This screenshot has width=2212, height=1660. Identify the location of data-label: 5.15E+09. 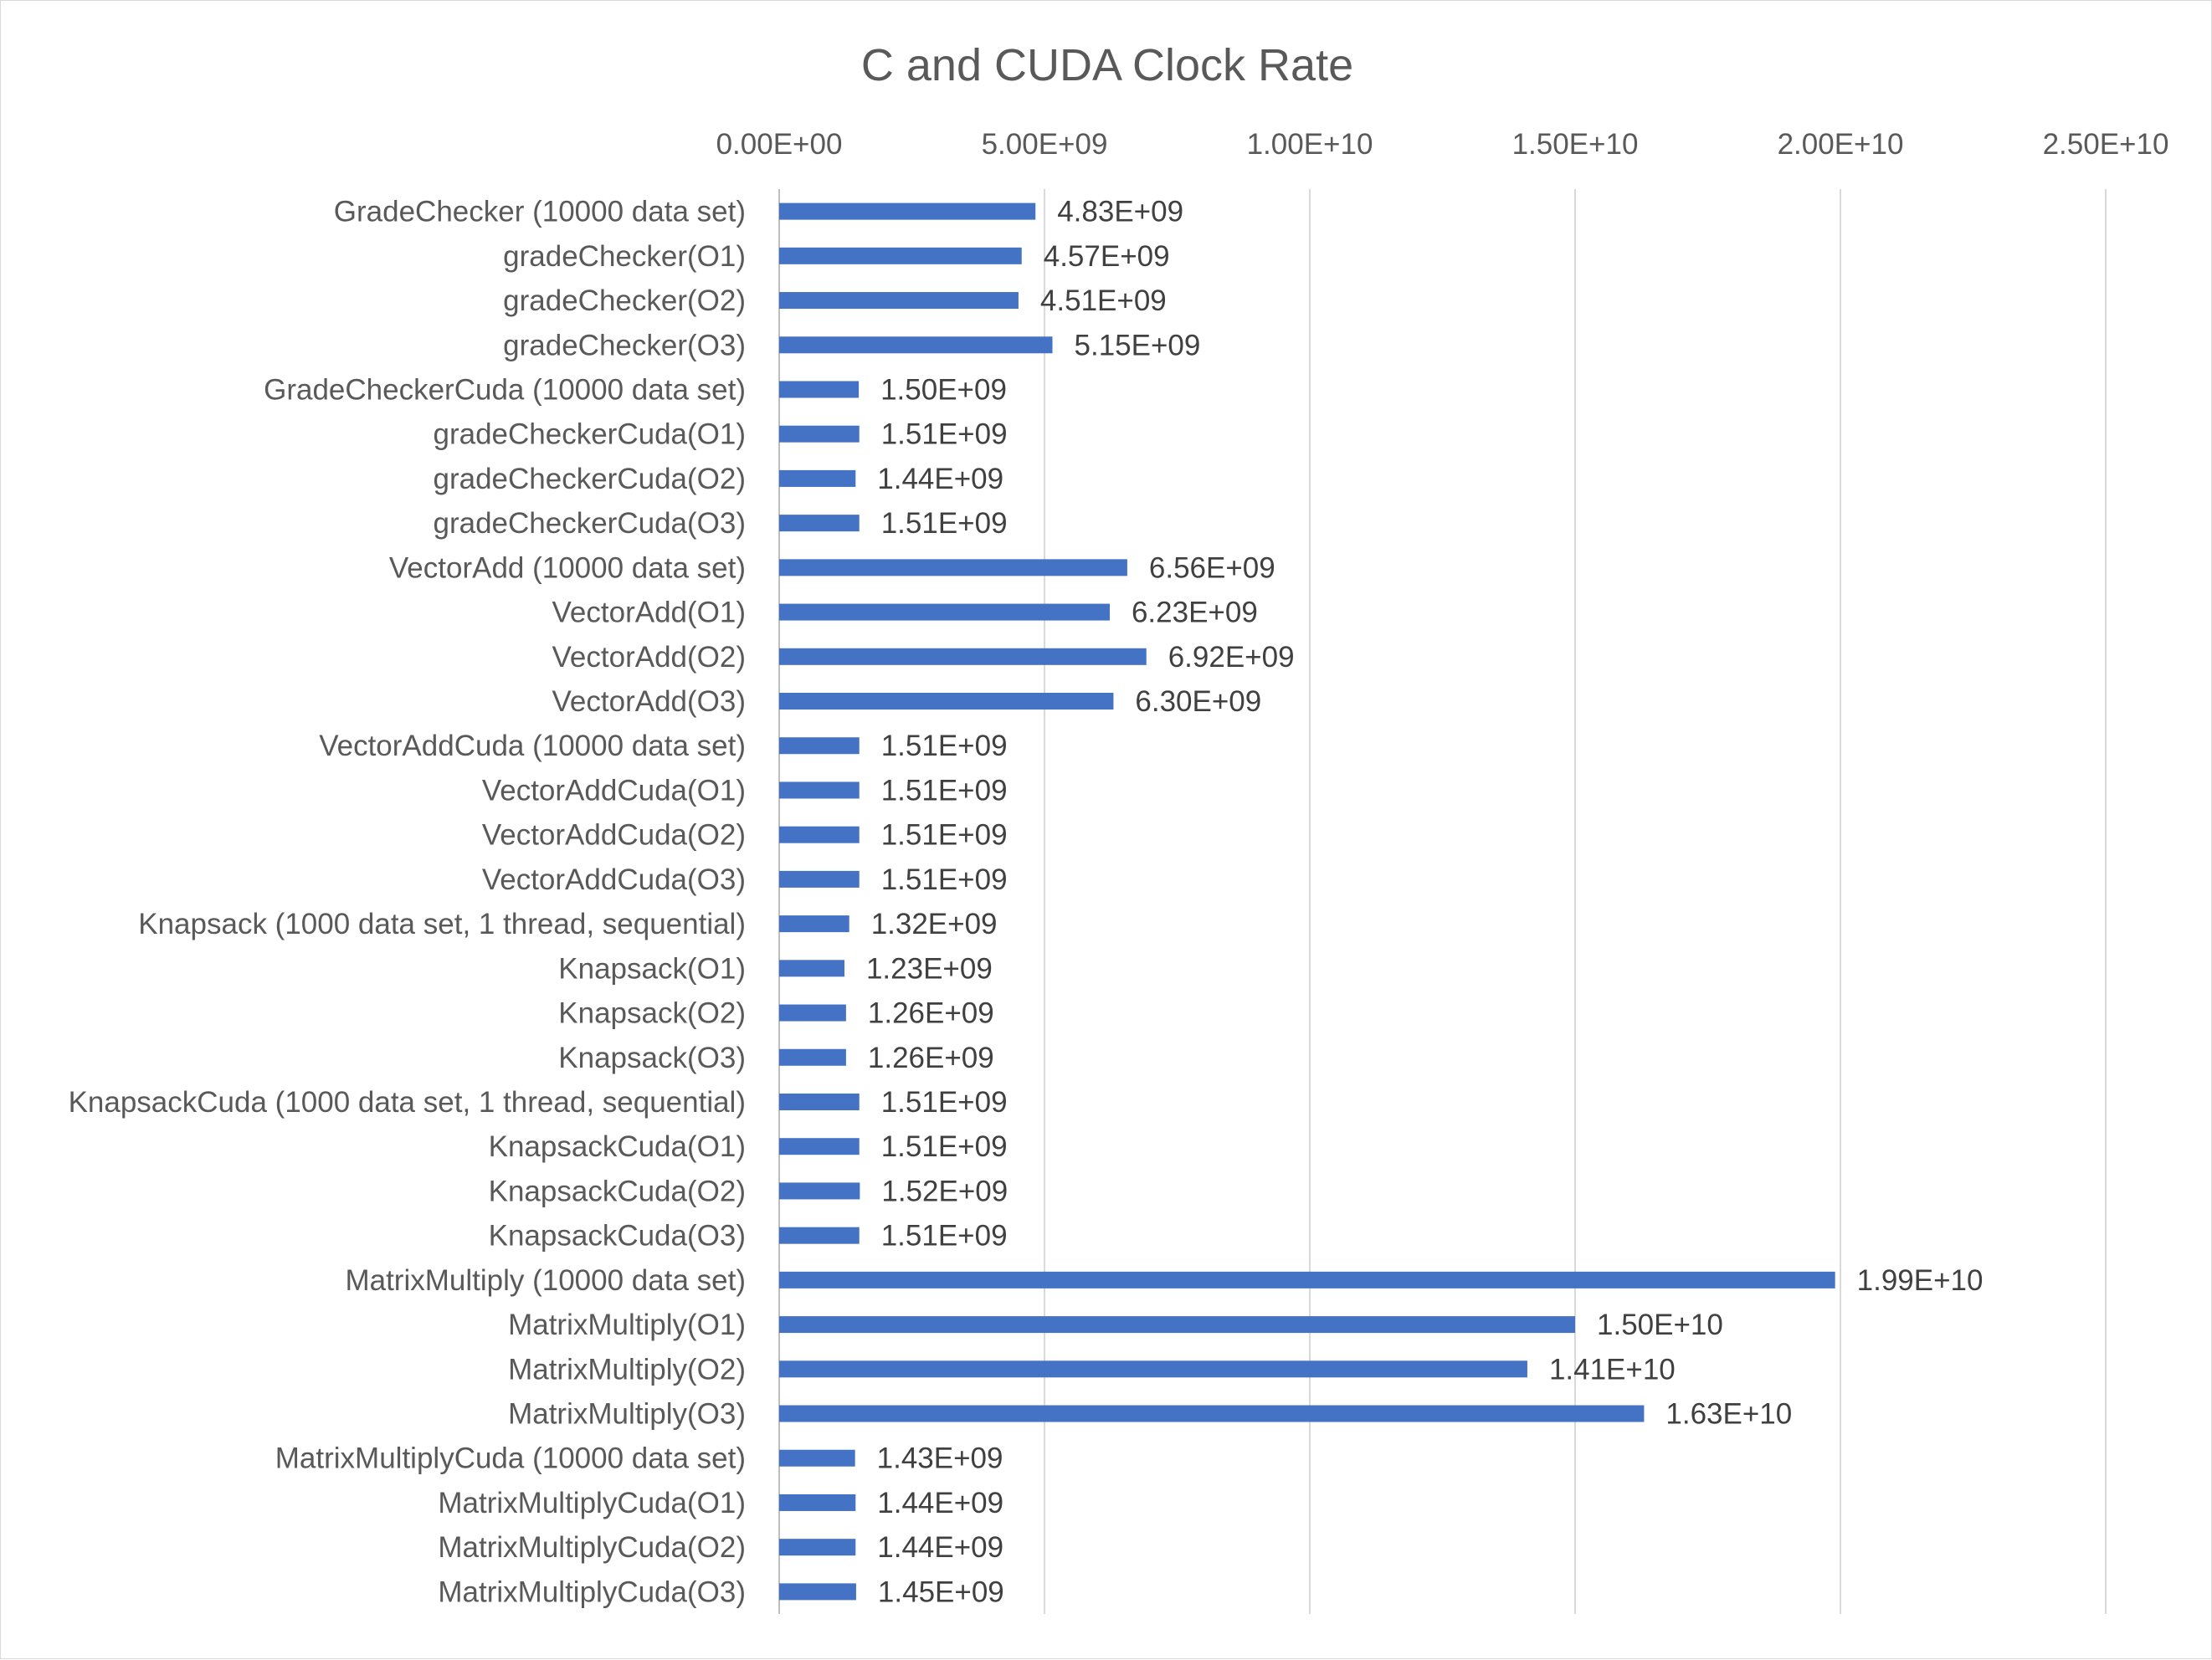
(1138, 345).